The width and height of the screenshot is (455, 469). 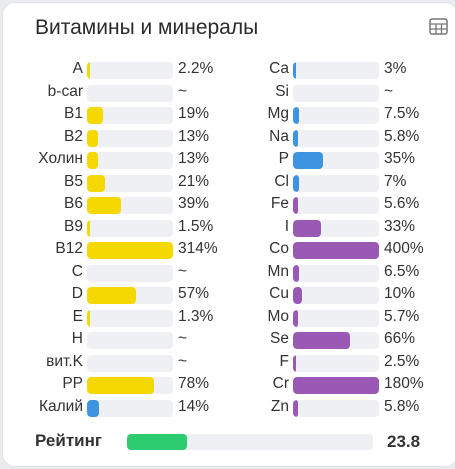 I want to click on nutrient-value: 33%, so click(x=400, y=226).